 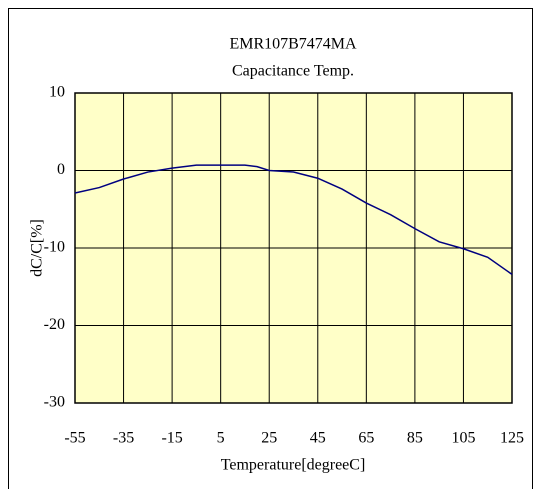 What do you see at coordinates (293, 465) in the screenshot?
I see `x-axis-label: Temperature[degreeC]` at bounding box center [293, 465].